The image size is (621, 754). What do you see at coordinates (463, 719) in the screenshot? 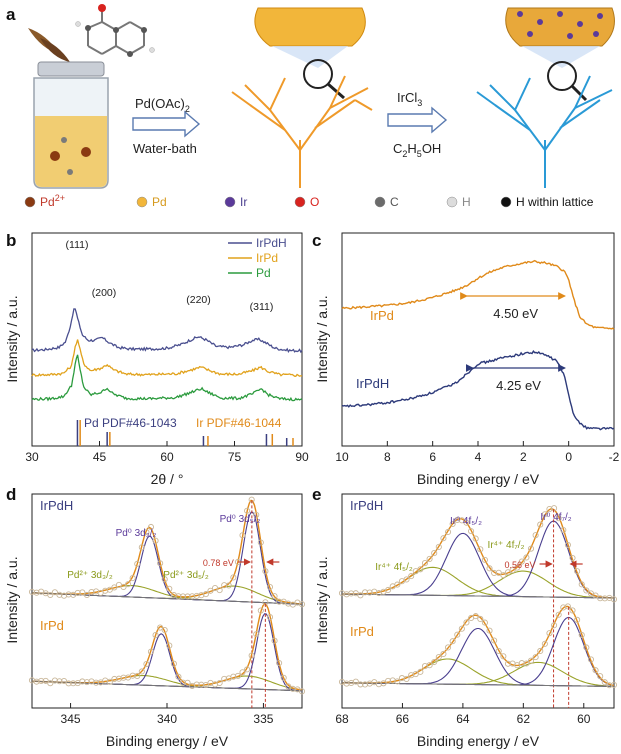
I see `x-tick-label: 64` at bounding box center [463, 719].